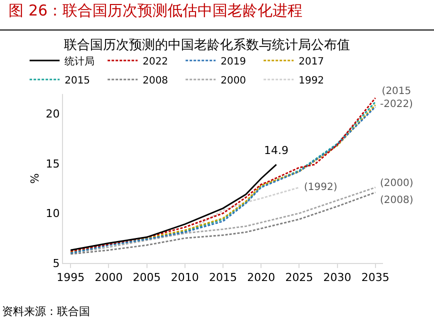 This screenshot has width=434, height=320. What do you see at coordinates (261, 277) in the screenshot?
I see `x-tick-label: 2020` at bounding box center [261, 277].